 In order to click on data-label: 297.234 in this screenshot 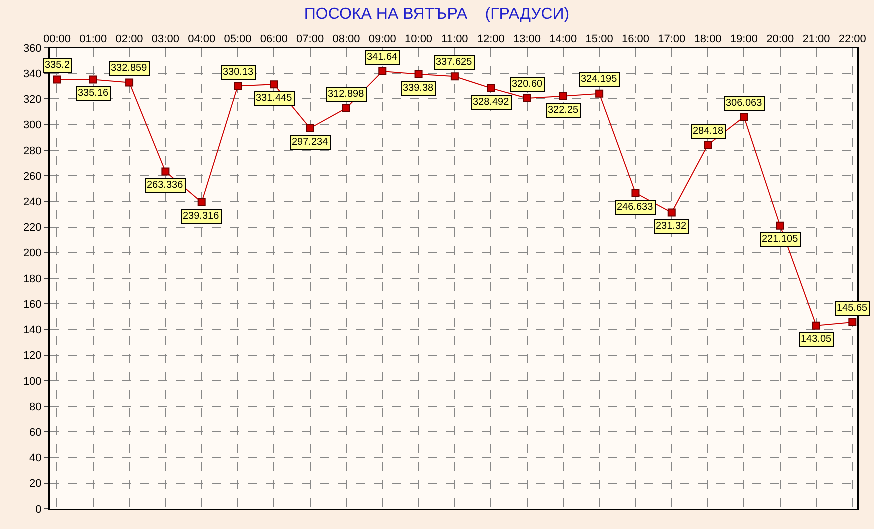, I will do `click(310, 142)`.